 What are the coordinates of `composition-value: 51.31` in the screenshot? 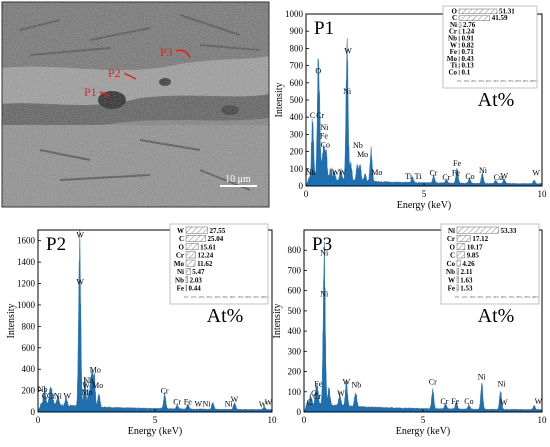 It's located at (507, 11).